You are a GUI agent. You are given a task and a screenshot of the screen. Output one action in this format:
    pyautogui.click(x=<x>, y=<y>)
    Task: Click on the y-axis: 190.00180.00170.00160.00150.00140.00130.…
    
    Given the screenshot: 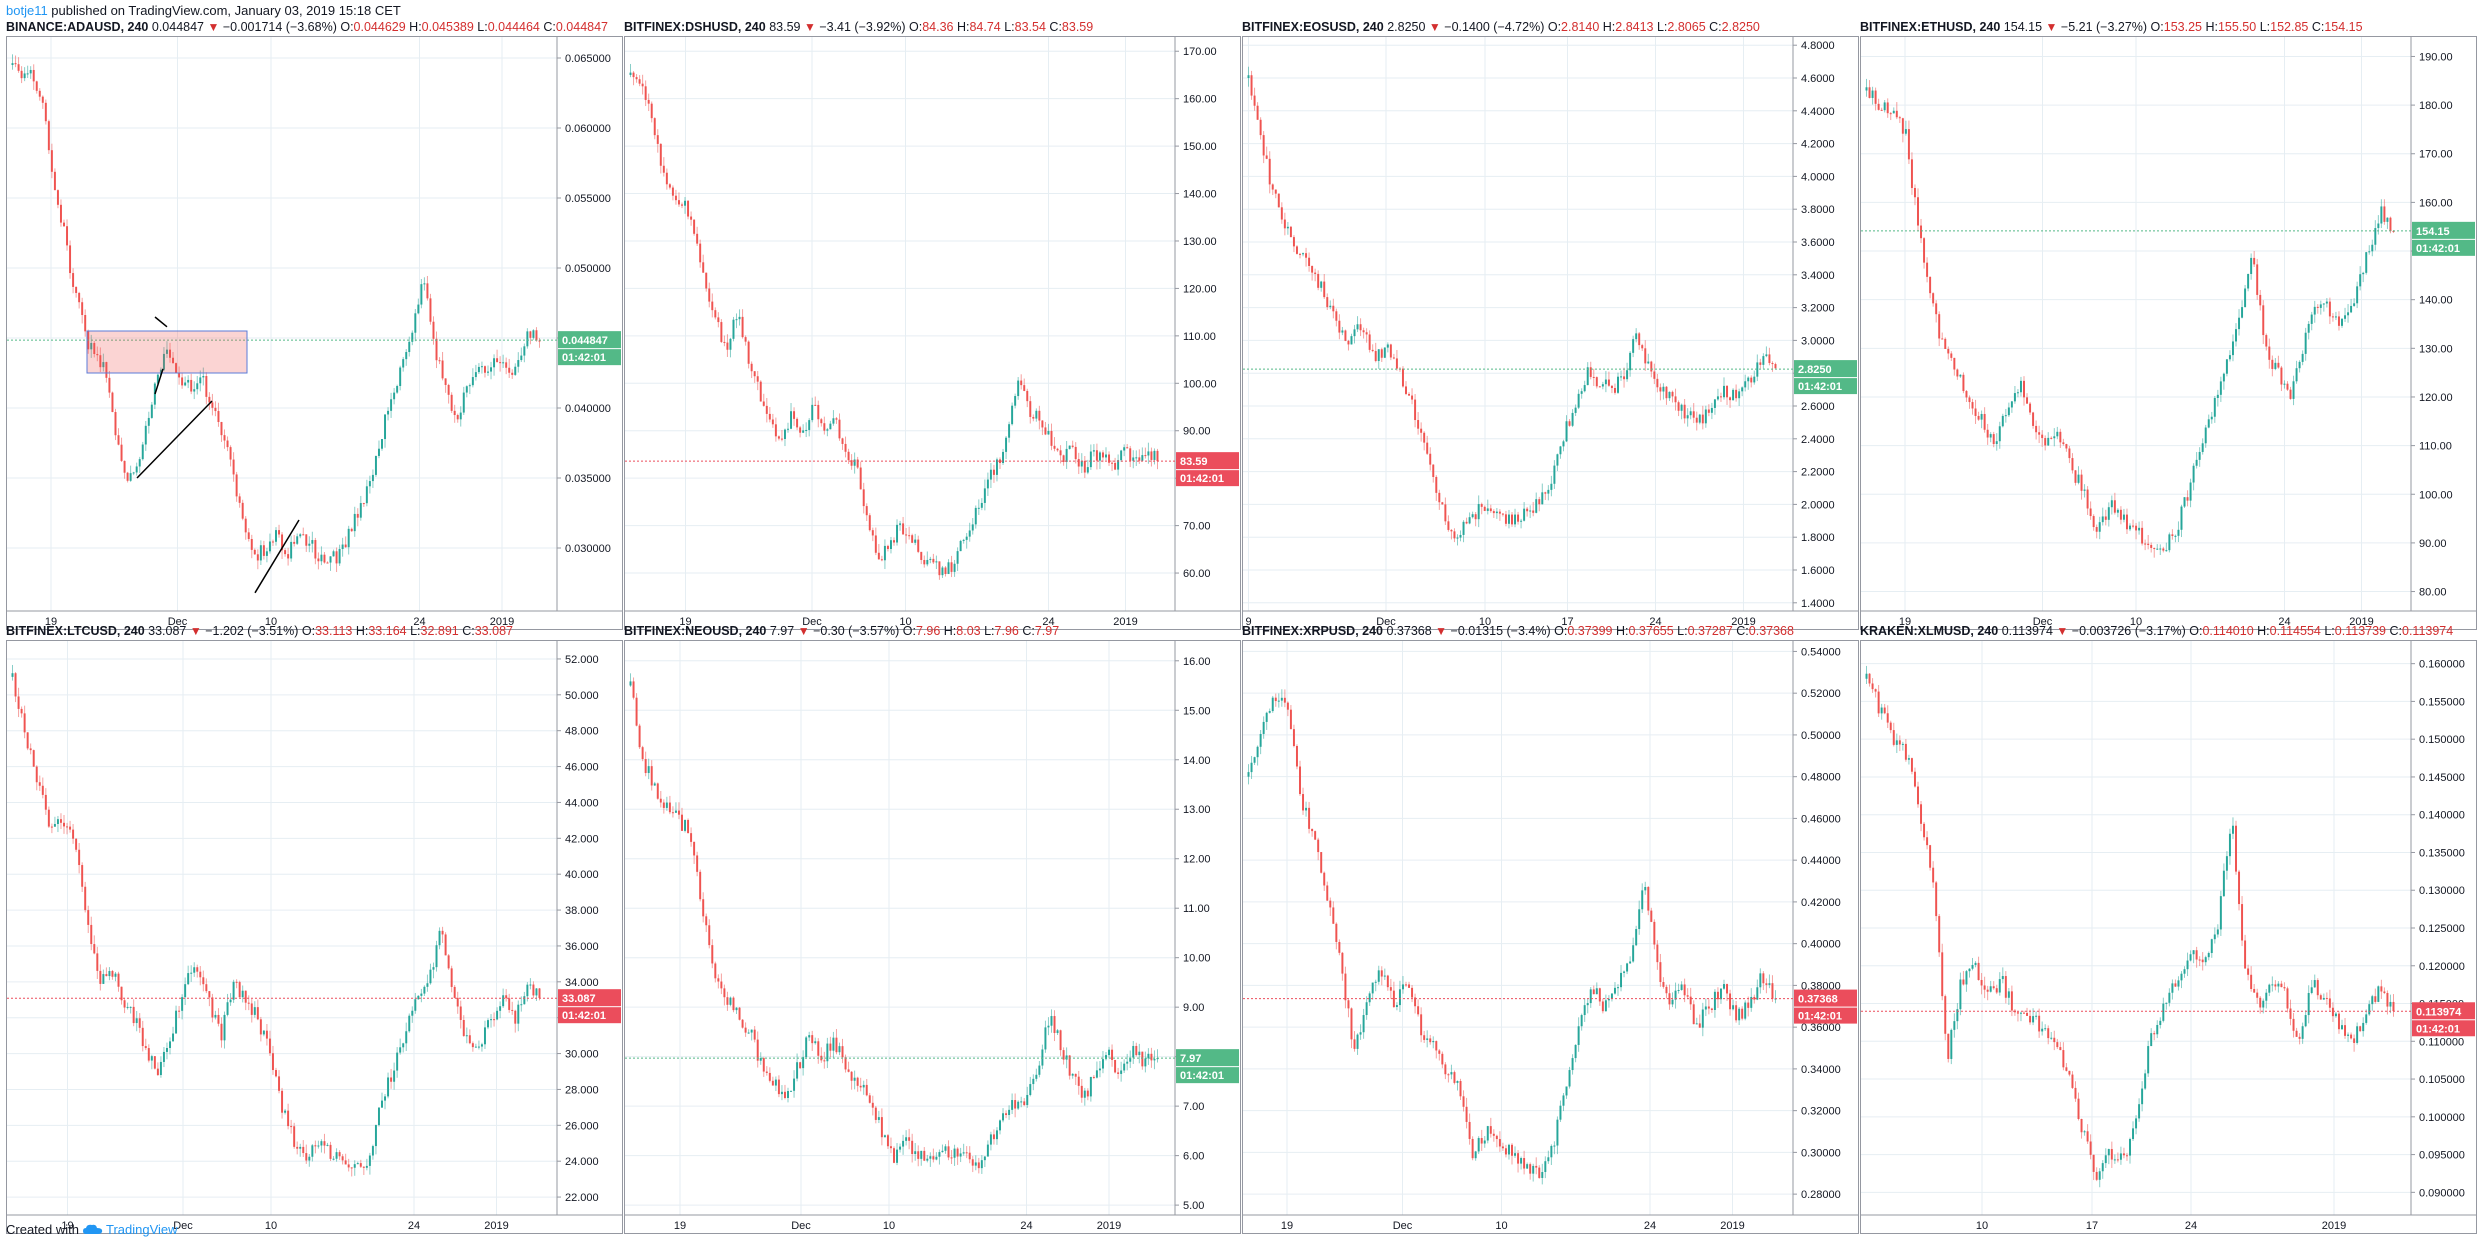 What is the action you would take?
    pyautogui.click(x=2432, y=325)
    